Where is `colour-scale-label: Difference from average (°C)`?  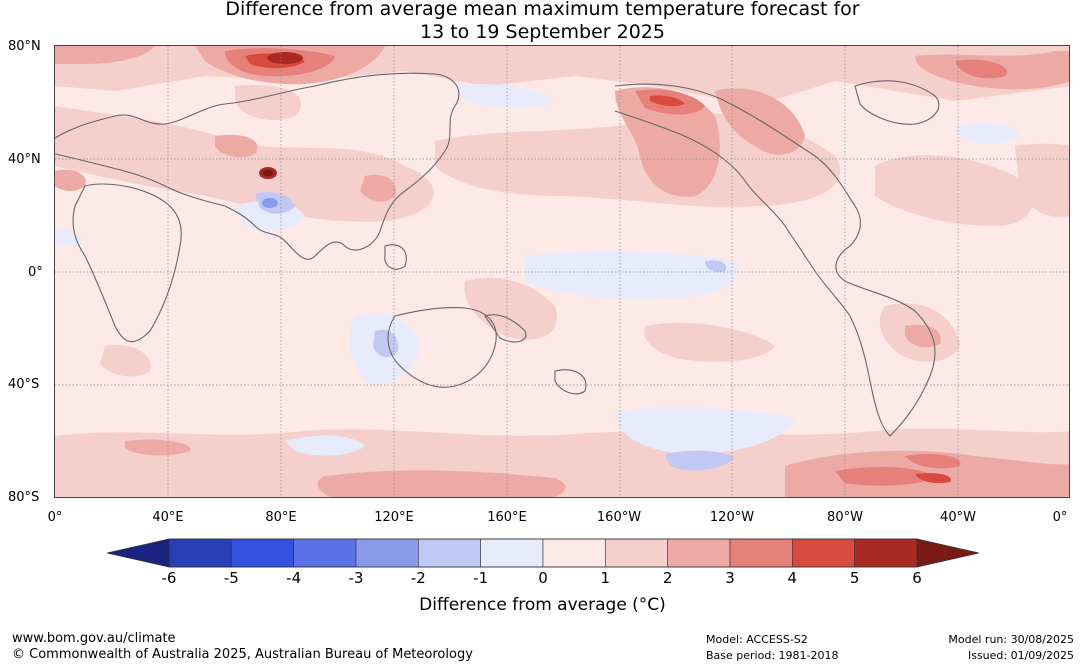 colour-scale-label: Difference from average (°C) is located at coordinates (542, 605).